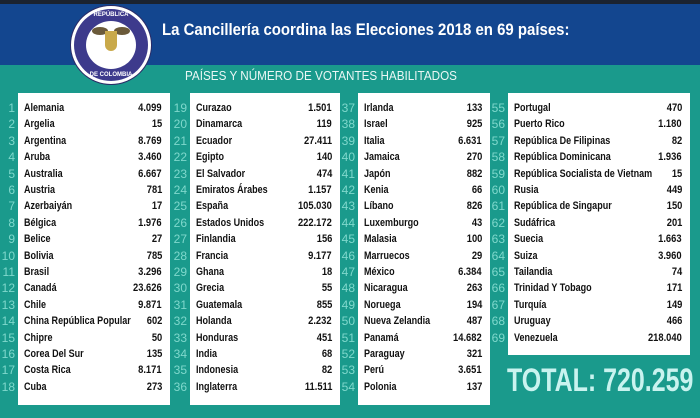 This screenshot has width=700, height=418. I want to click on country-row: 4 Aruba 3.460, so click(89, 158).